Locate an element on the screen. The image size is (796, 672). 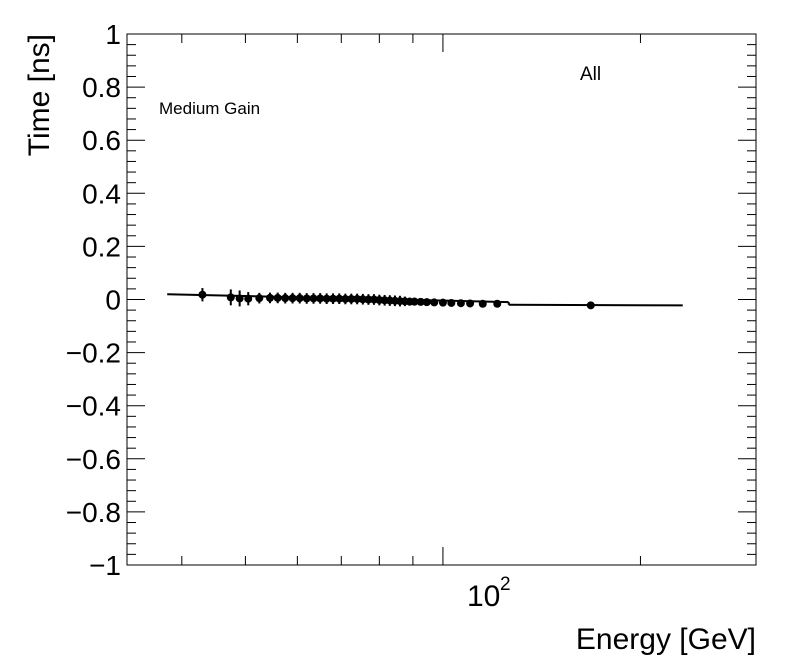
x-axis-label: Energy [GeV] is located at coordinates (666, 639).